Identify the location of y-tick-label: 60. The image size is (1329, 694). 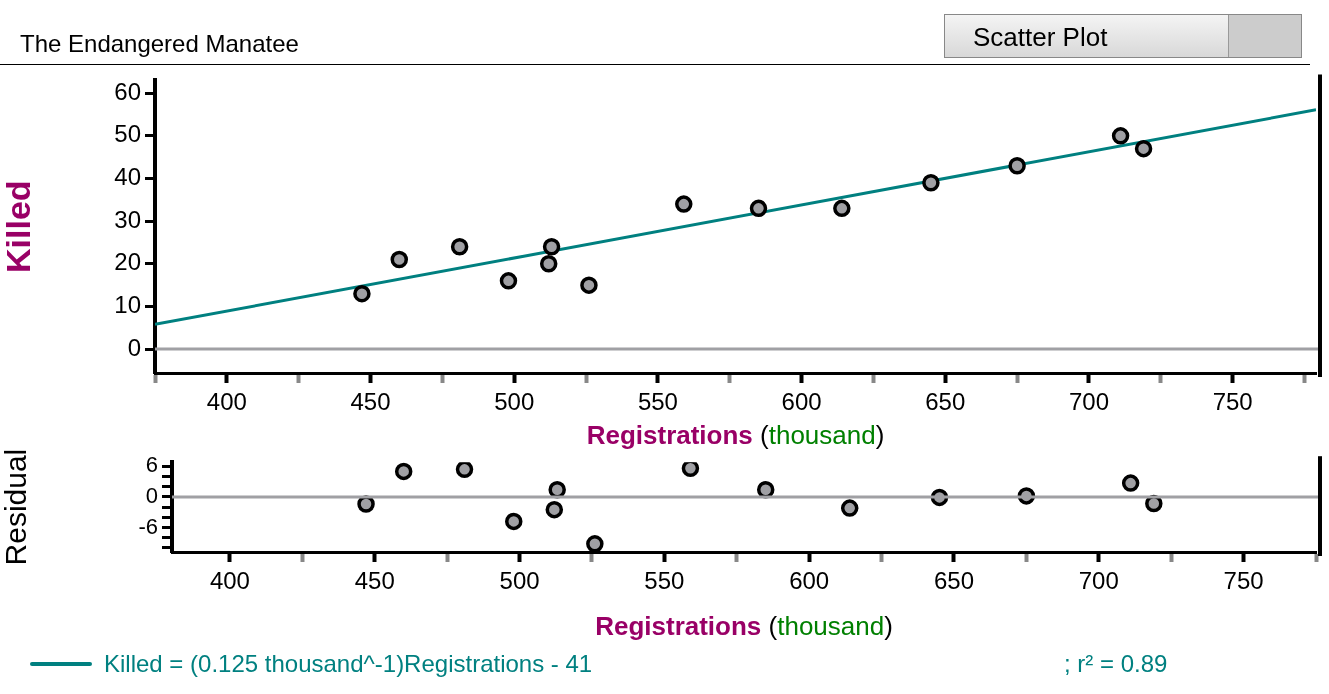
(127, 91).